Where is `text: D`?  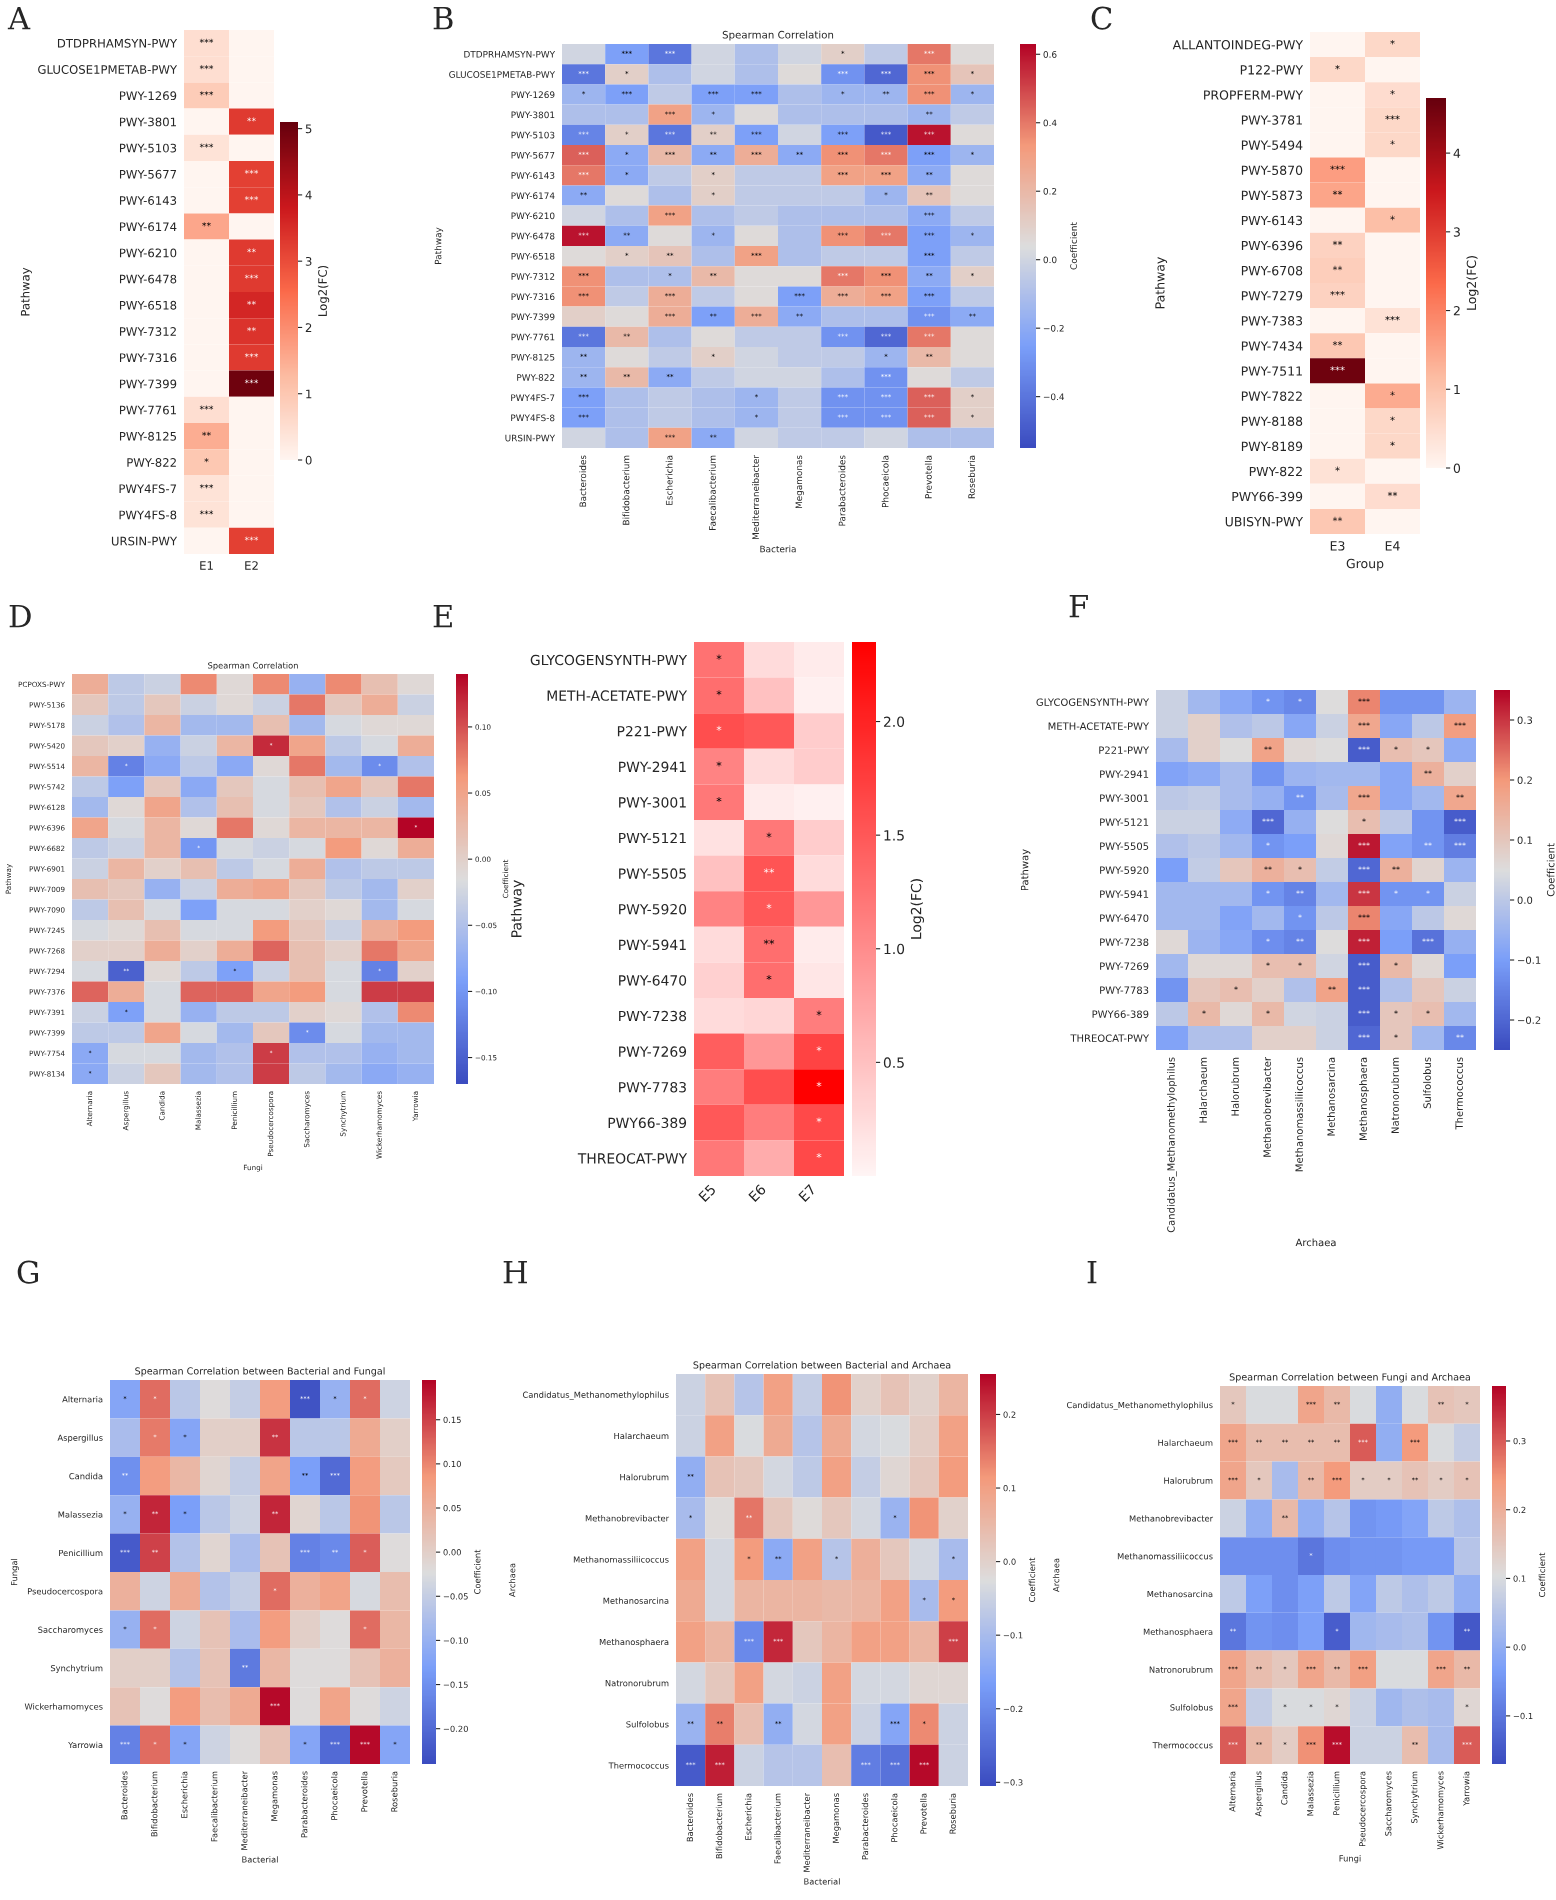 text: D is located at coordinates (20, 616).